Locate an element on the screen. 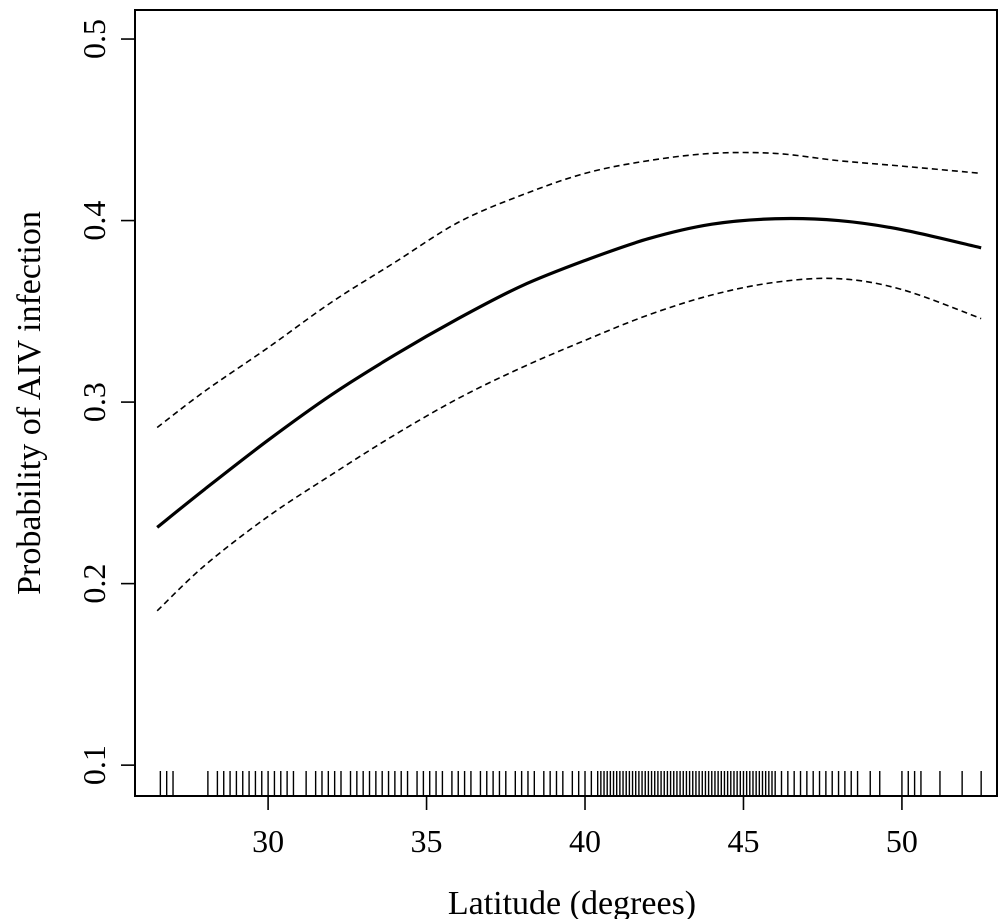 The height and width of the screenshot is (919, 1001). x-tick-label: 30 is located at coordinates (268, 841).